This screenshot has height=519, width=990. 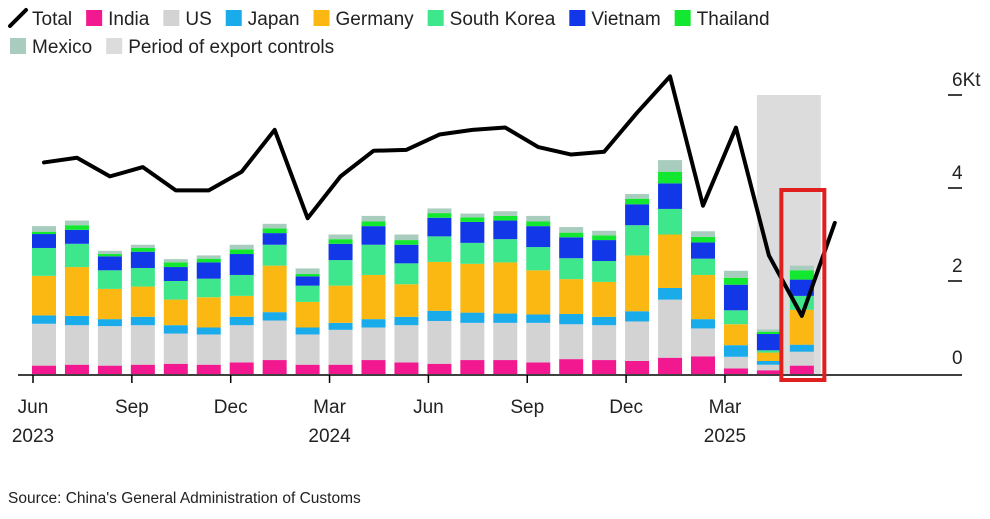 I want to click on bar-india-jul-2023, so click(x=76, y=369).